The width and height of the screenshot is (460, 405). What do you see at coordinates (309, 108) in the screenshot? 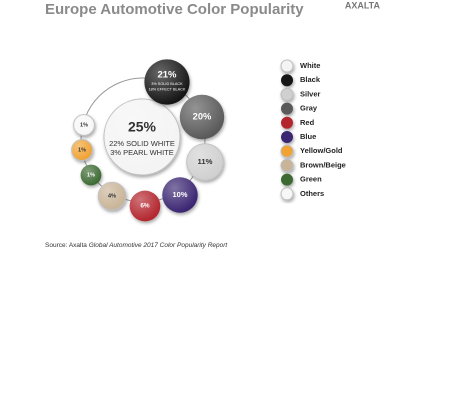
I see `legend-label: Gray` at bounding box center [309, 108].